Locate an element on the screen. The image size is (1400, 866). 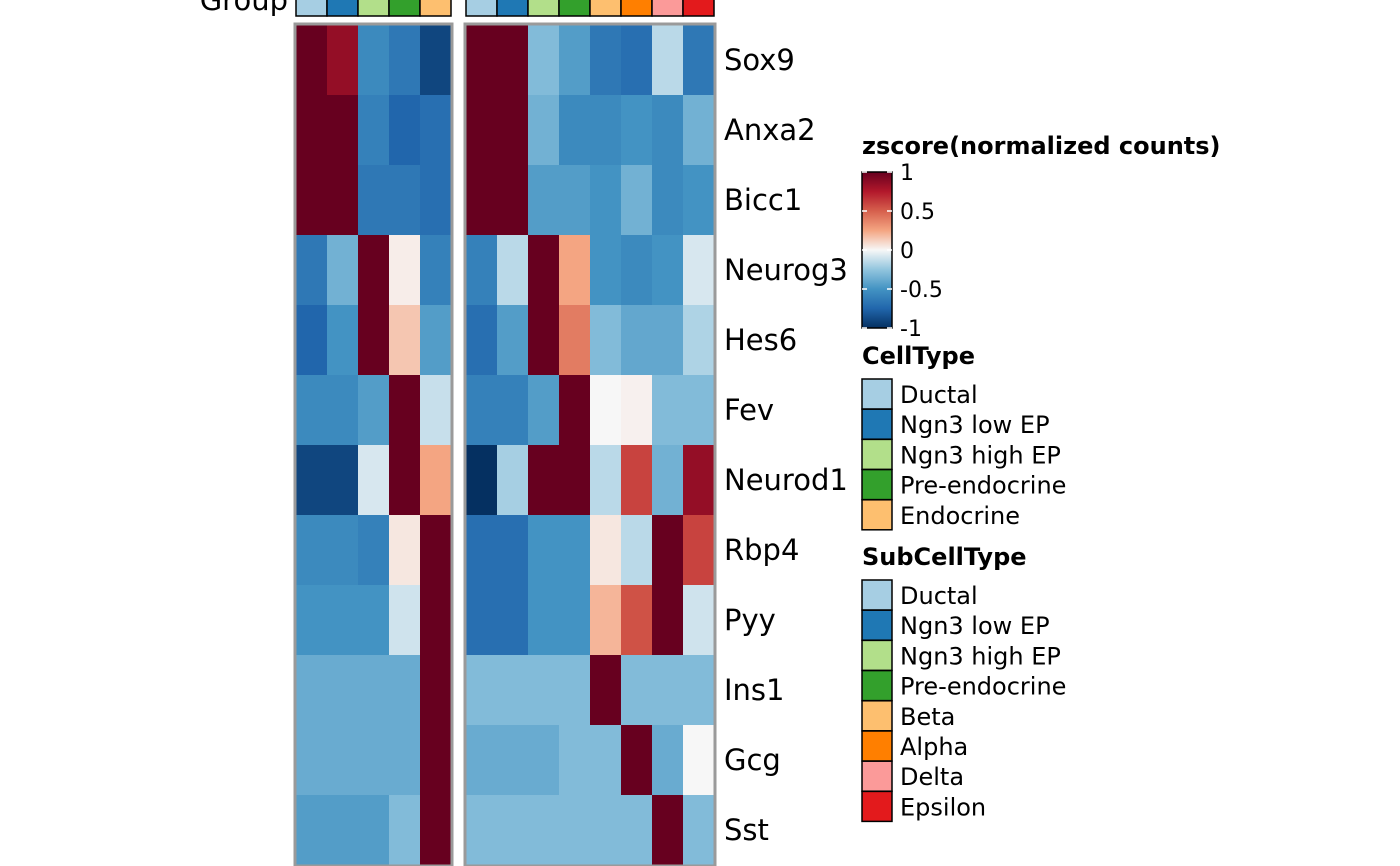
heatmap-cell-sst-ngn3-high-ep is located at coordinates (544, 830).